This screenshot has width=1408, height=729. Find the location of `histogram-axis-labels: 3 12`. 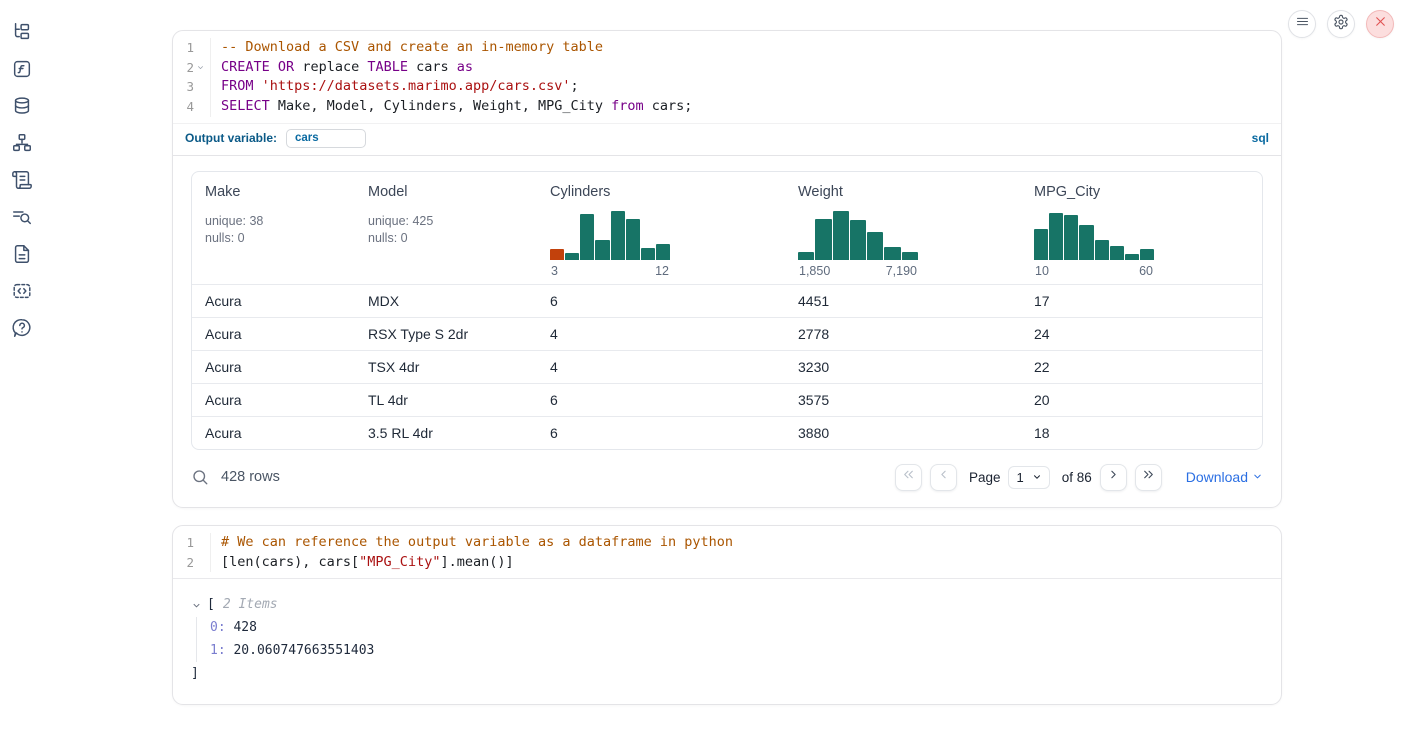

histogram-axis-labels: 3 12 is located at coordinates (610, 270).